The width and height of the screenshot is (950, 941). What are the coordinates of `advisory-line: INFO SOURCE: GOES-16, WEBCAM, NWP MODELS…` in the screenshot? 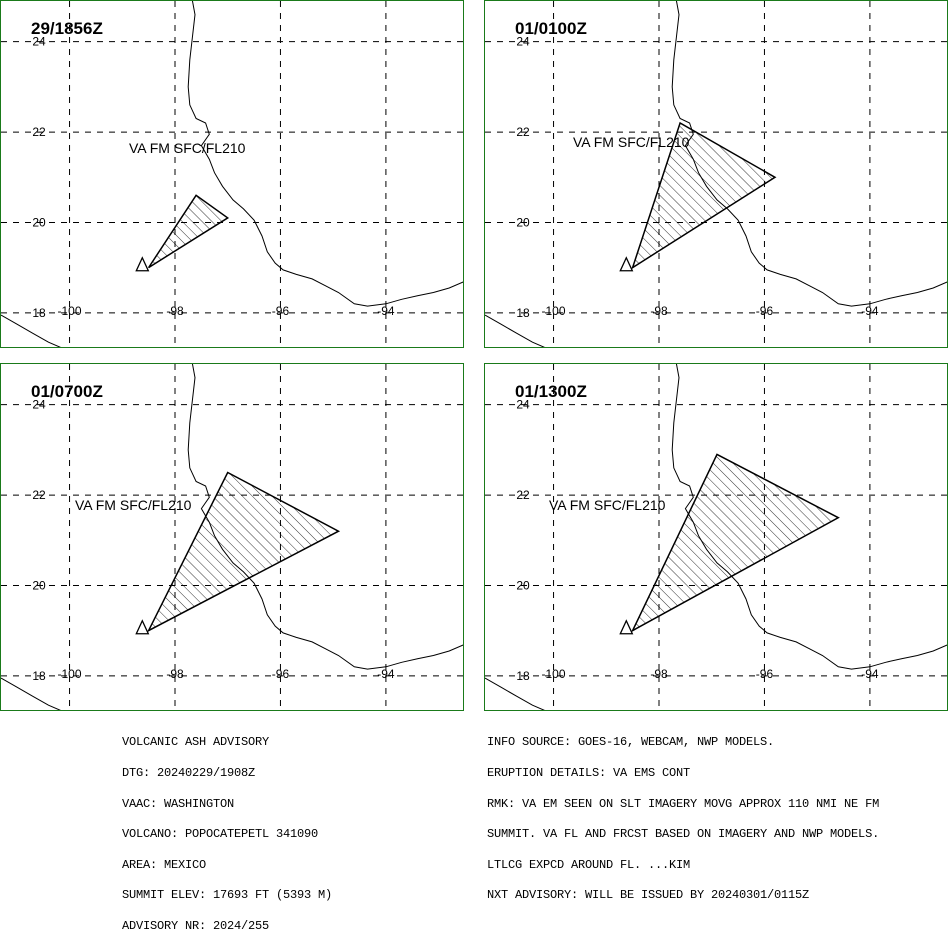 It's located at (631, 742).